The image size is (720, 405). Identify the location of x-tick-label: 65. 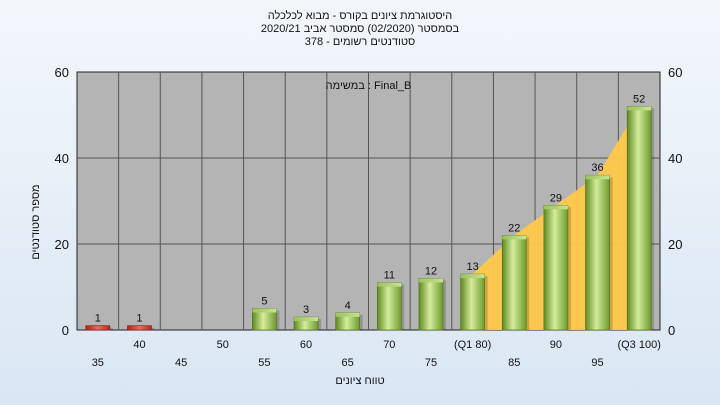
(348, 363).